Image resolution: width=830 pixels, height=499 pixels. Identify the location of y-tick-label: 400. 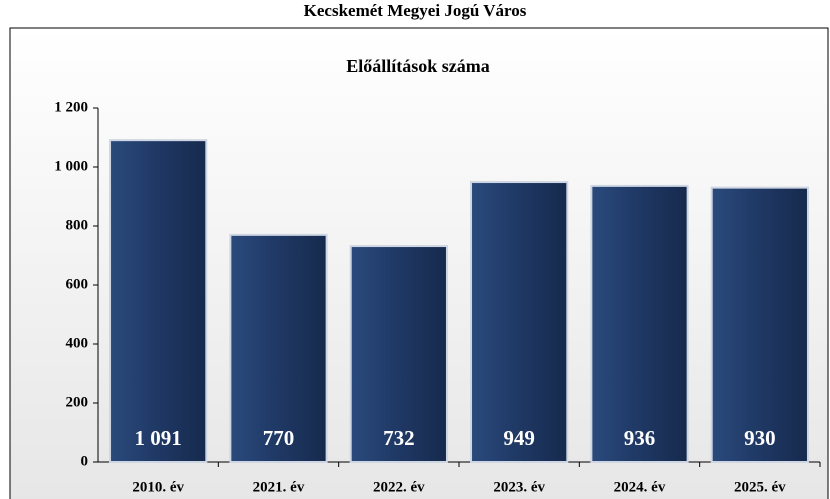
(77, 343).